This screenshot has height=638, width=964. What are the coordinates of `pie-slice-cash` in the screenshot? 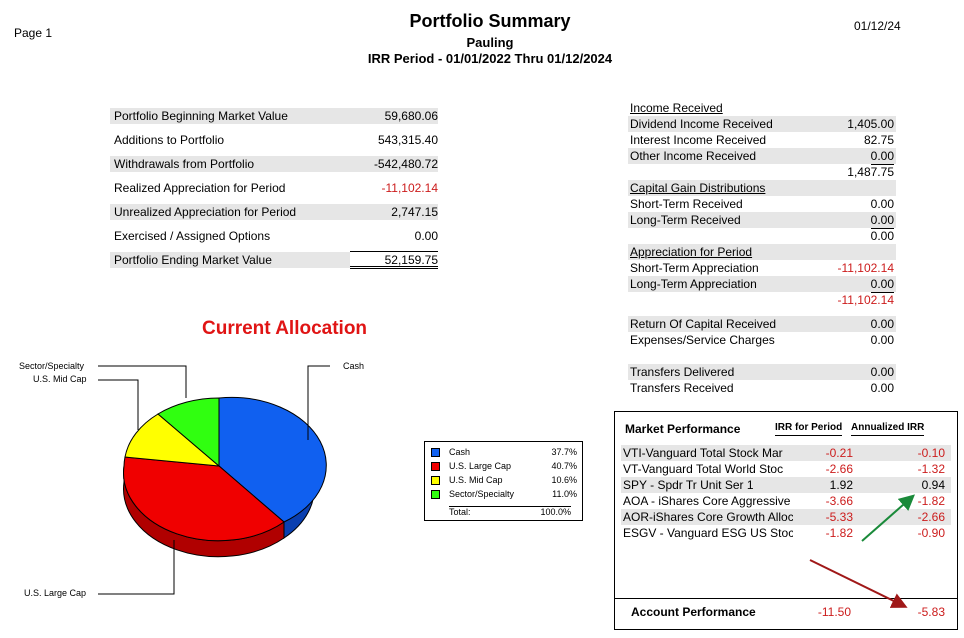 It's located at (272, 459).